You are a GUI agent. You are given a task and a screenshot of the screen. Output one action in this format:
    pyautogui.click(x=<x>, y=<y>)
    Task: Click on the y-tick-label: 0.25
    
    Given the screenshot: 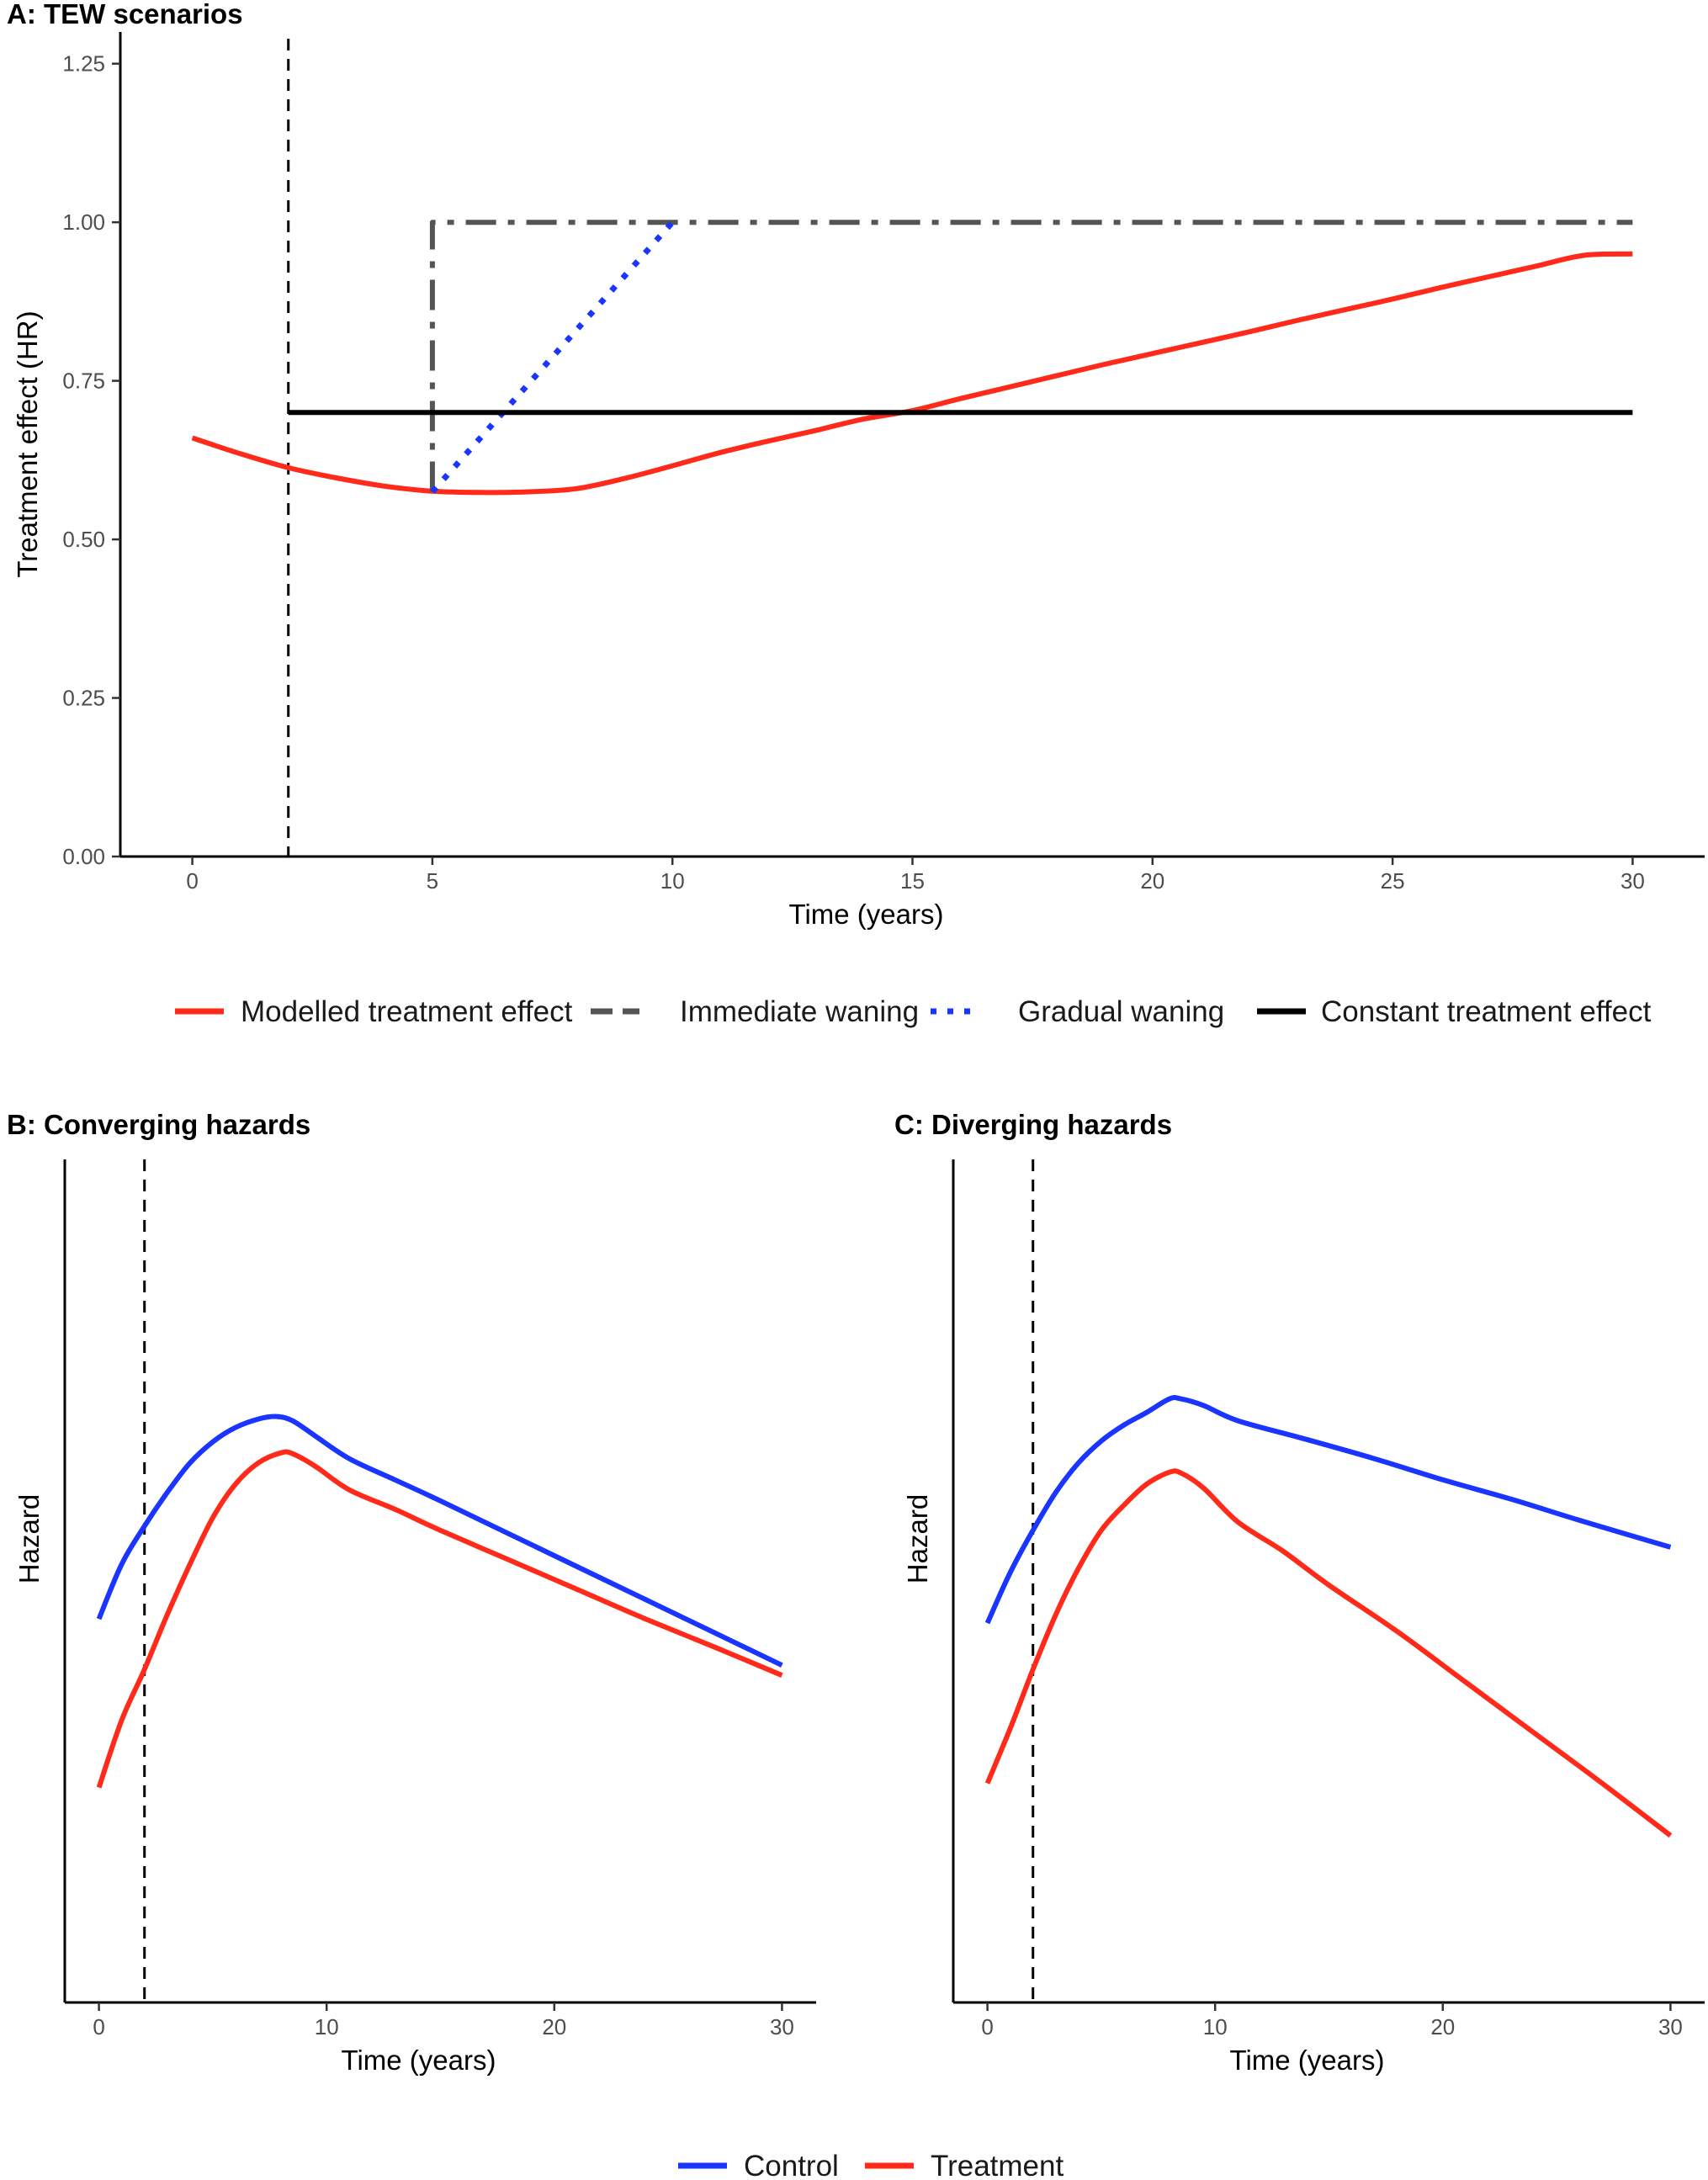 What is the action you would take?
    pyautogui.click(x=84, y=699)
    